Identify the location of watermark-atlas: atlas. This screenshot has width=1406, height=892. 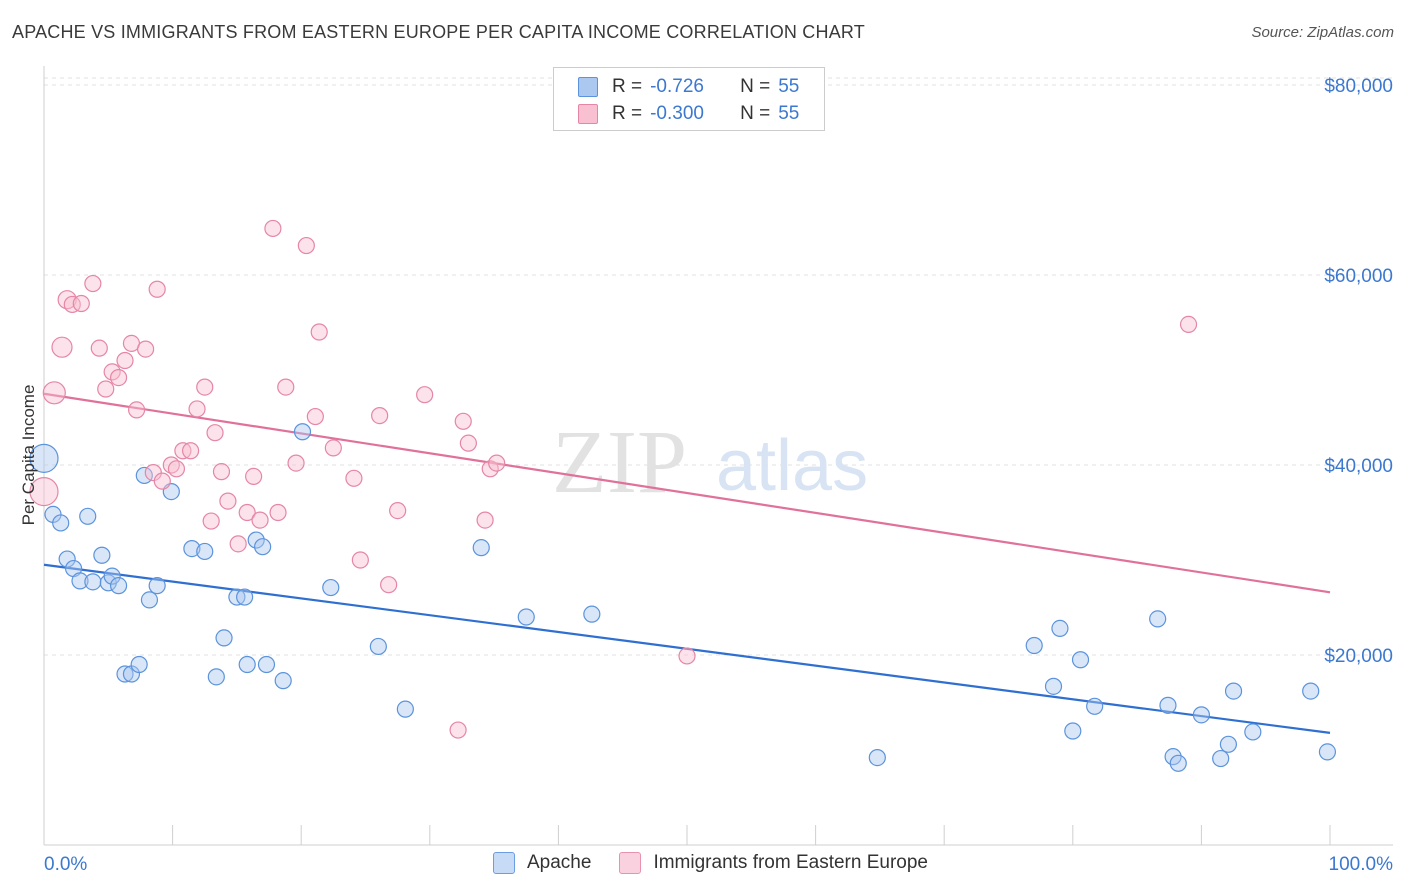
(792, 466).